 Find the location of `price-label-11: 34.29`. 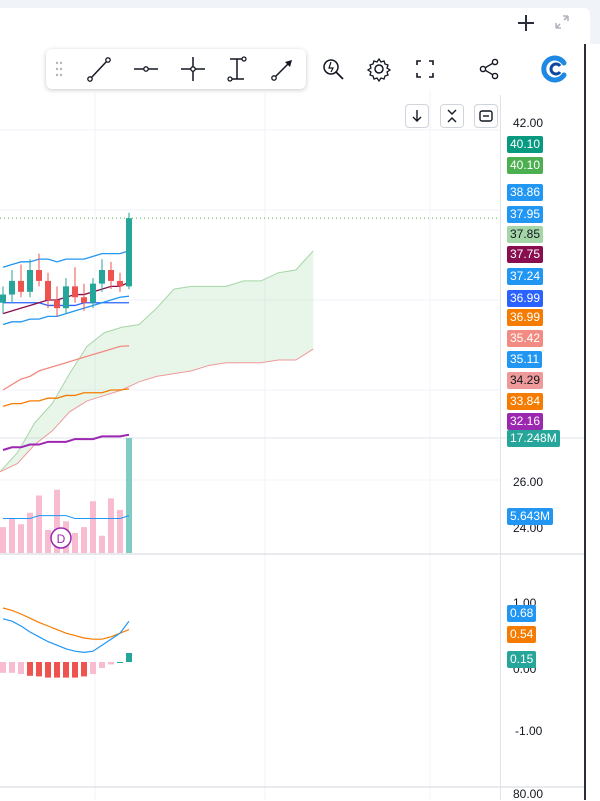

price-label-11: 34.29 is located at coordinates (525, 380).